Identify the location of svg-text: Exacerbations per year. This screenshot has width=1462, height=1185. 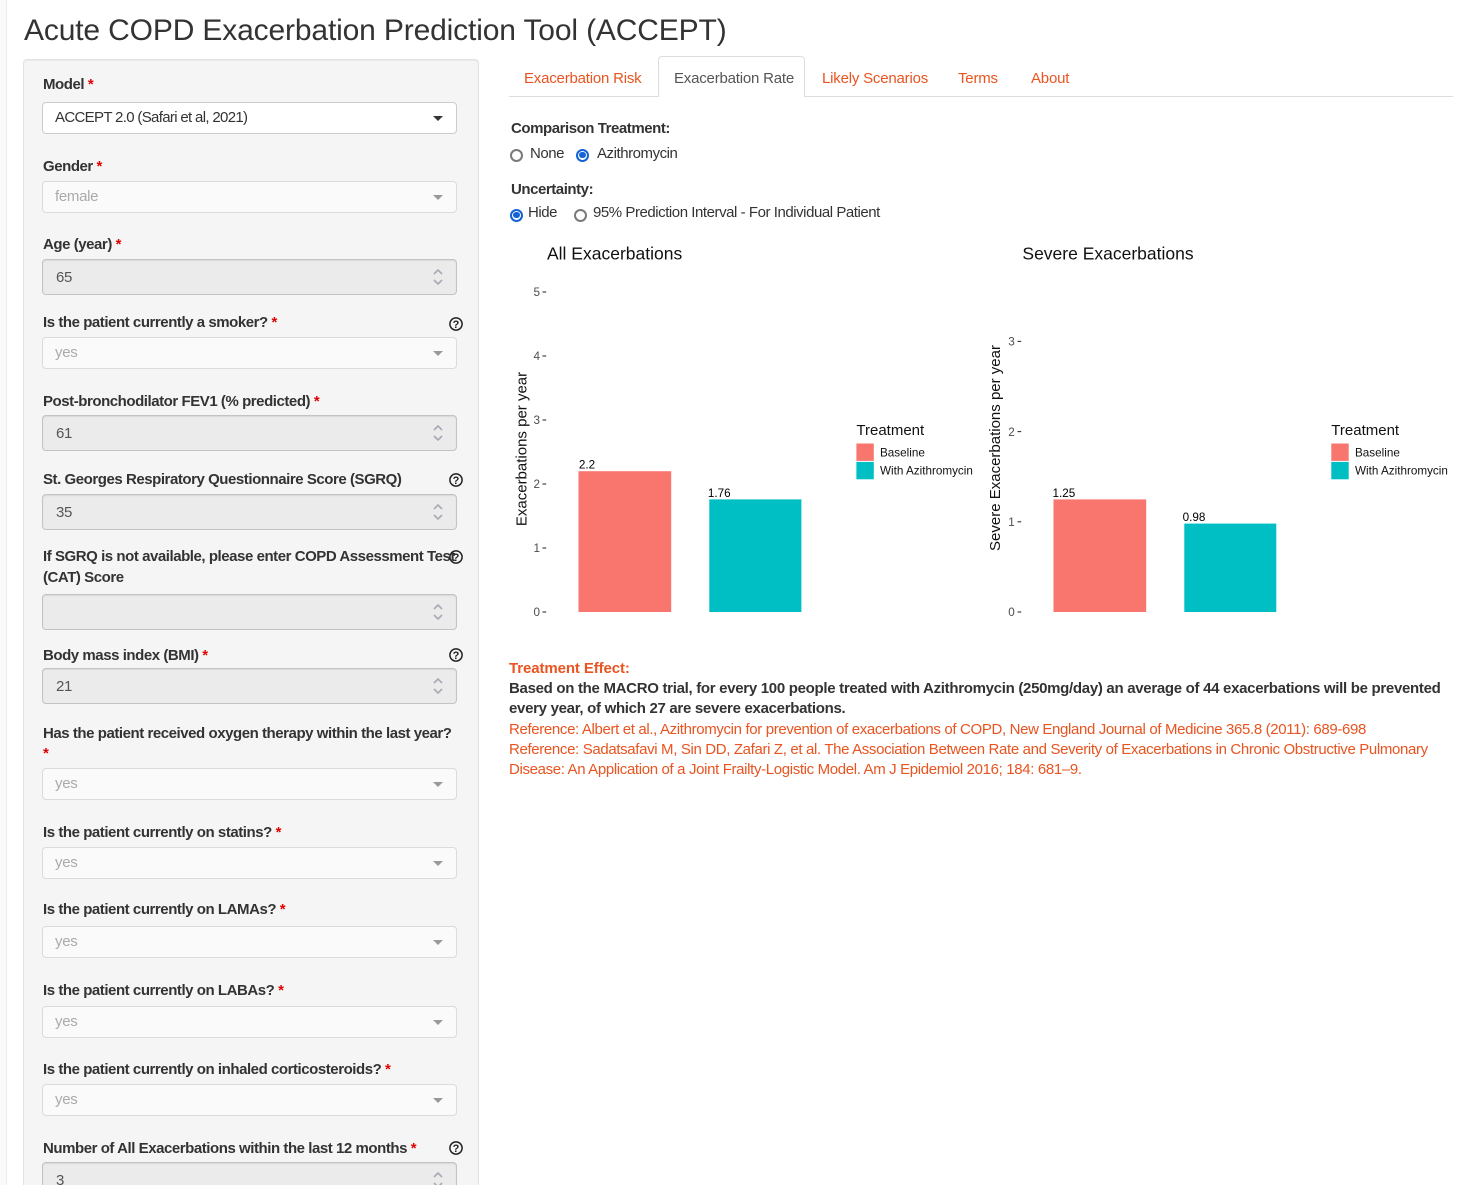
(522, 449).